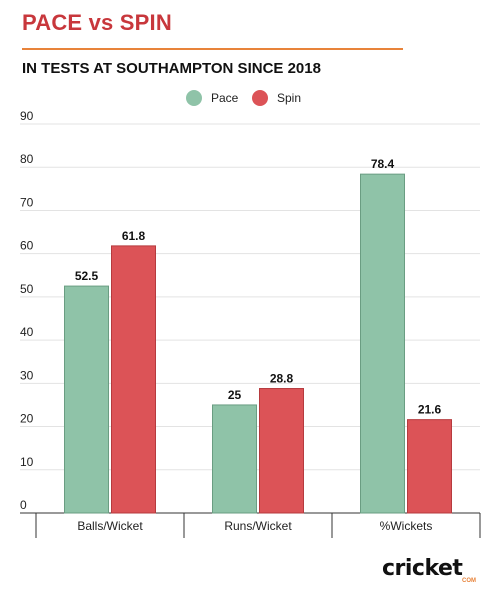 This screenshot has width=500, height=600. What do you see at coordinates (27, 159) in the screenshot?
I see `y-tick-label: 80` at bounding box center [27, 159].